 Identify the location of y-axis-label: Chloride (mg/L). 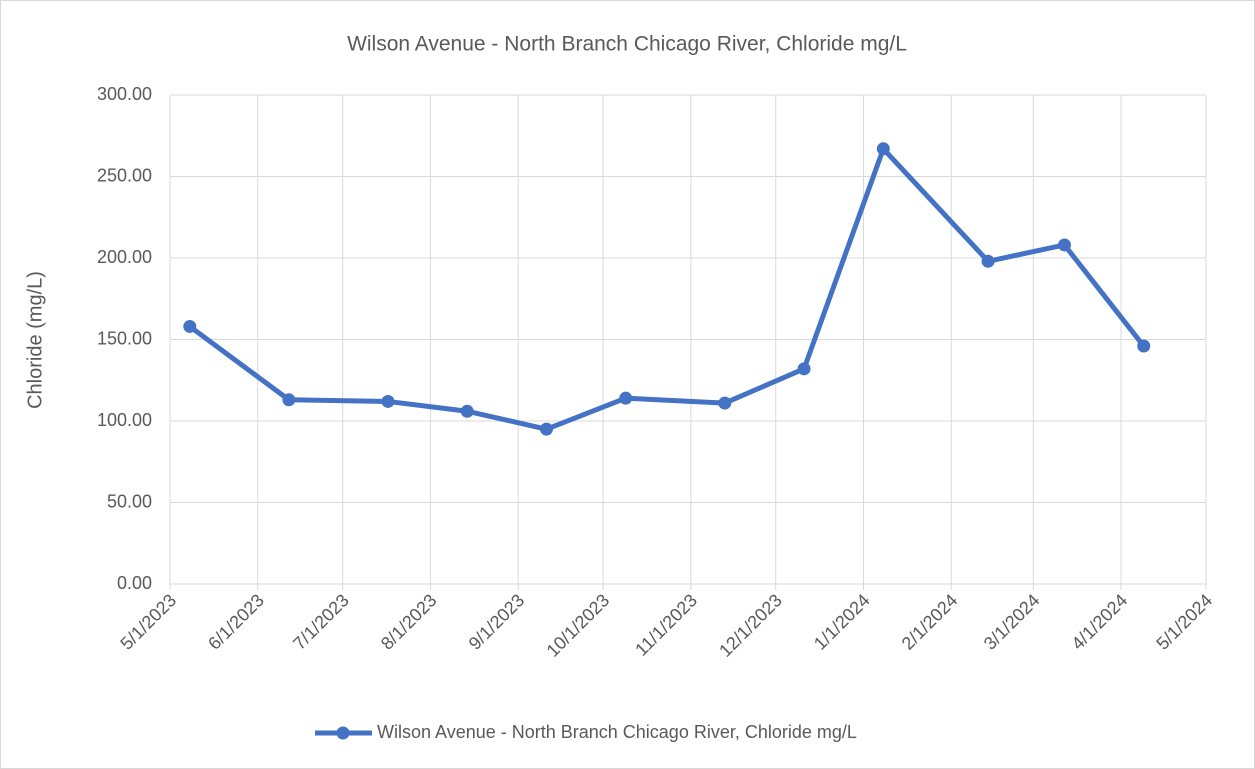
(35, 340).